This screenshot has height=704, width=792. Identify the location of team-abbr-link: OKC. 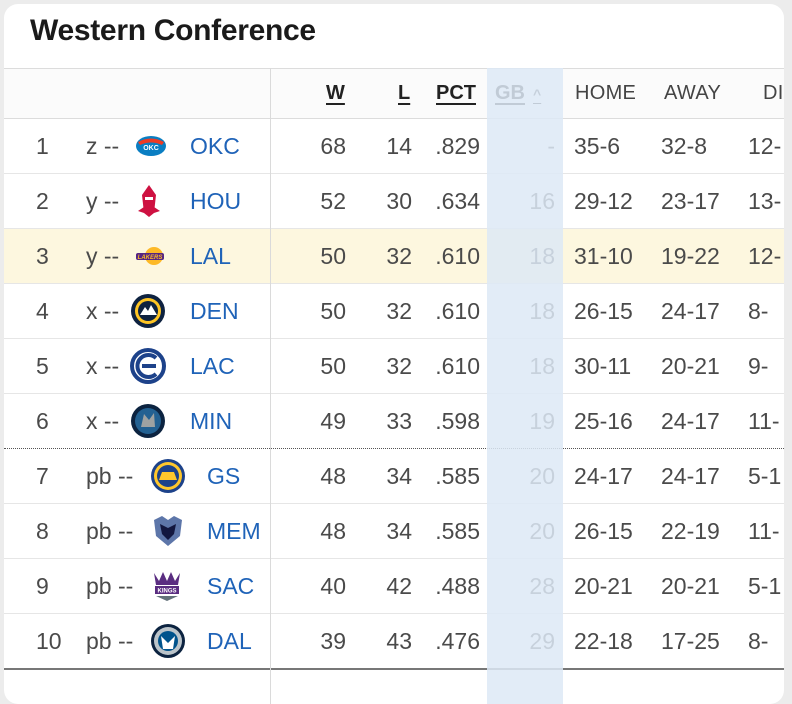
(215, 145).